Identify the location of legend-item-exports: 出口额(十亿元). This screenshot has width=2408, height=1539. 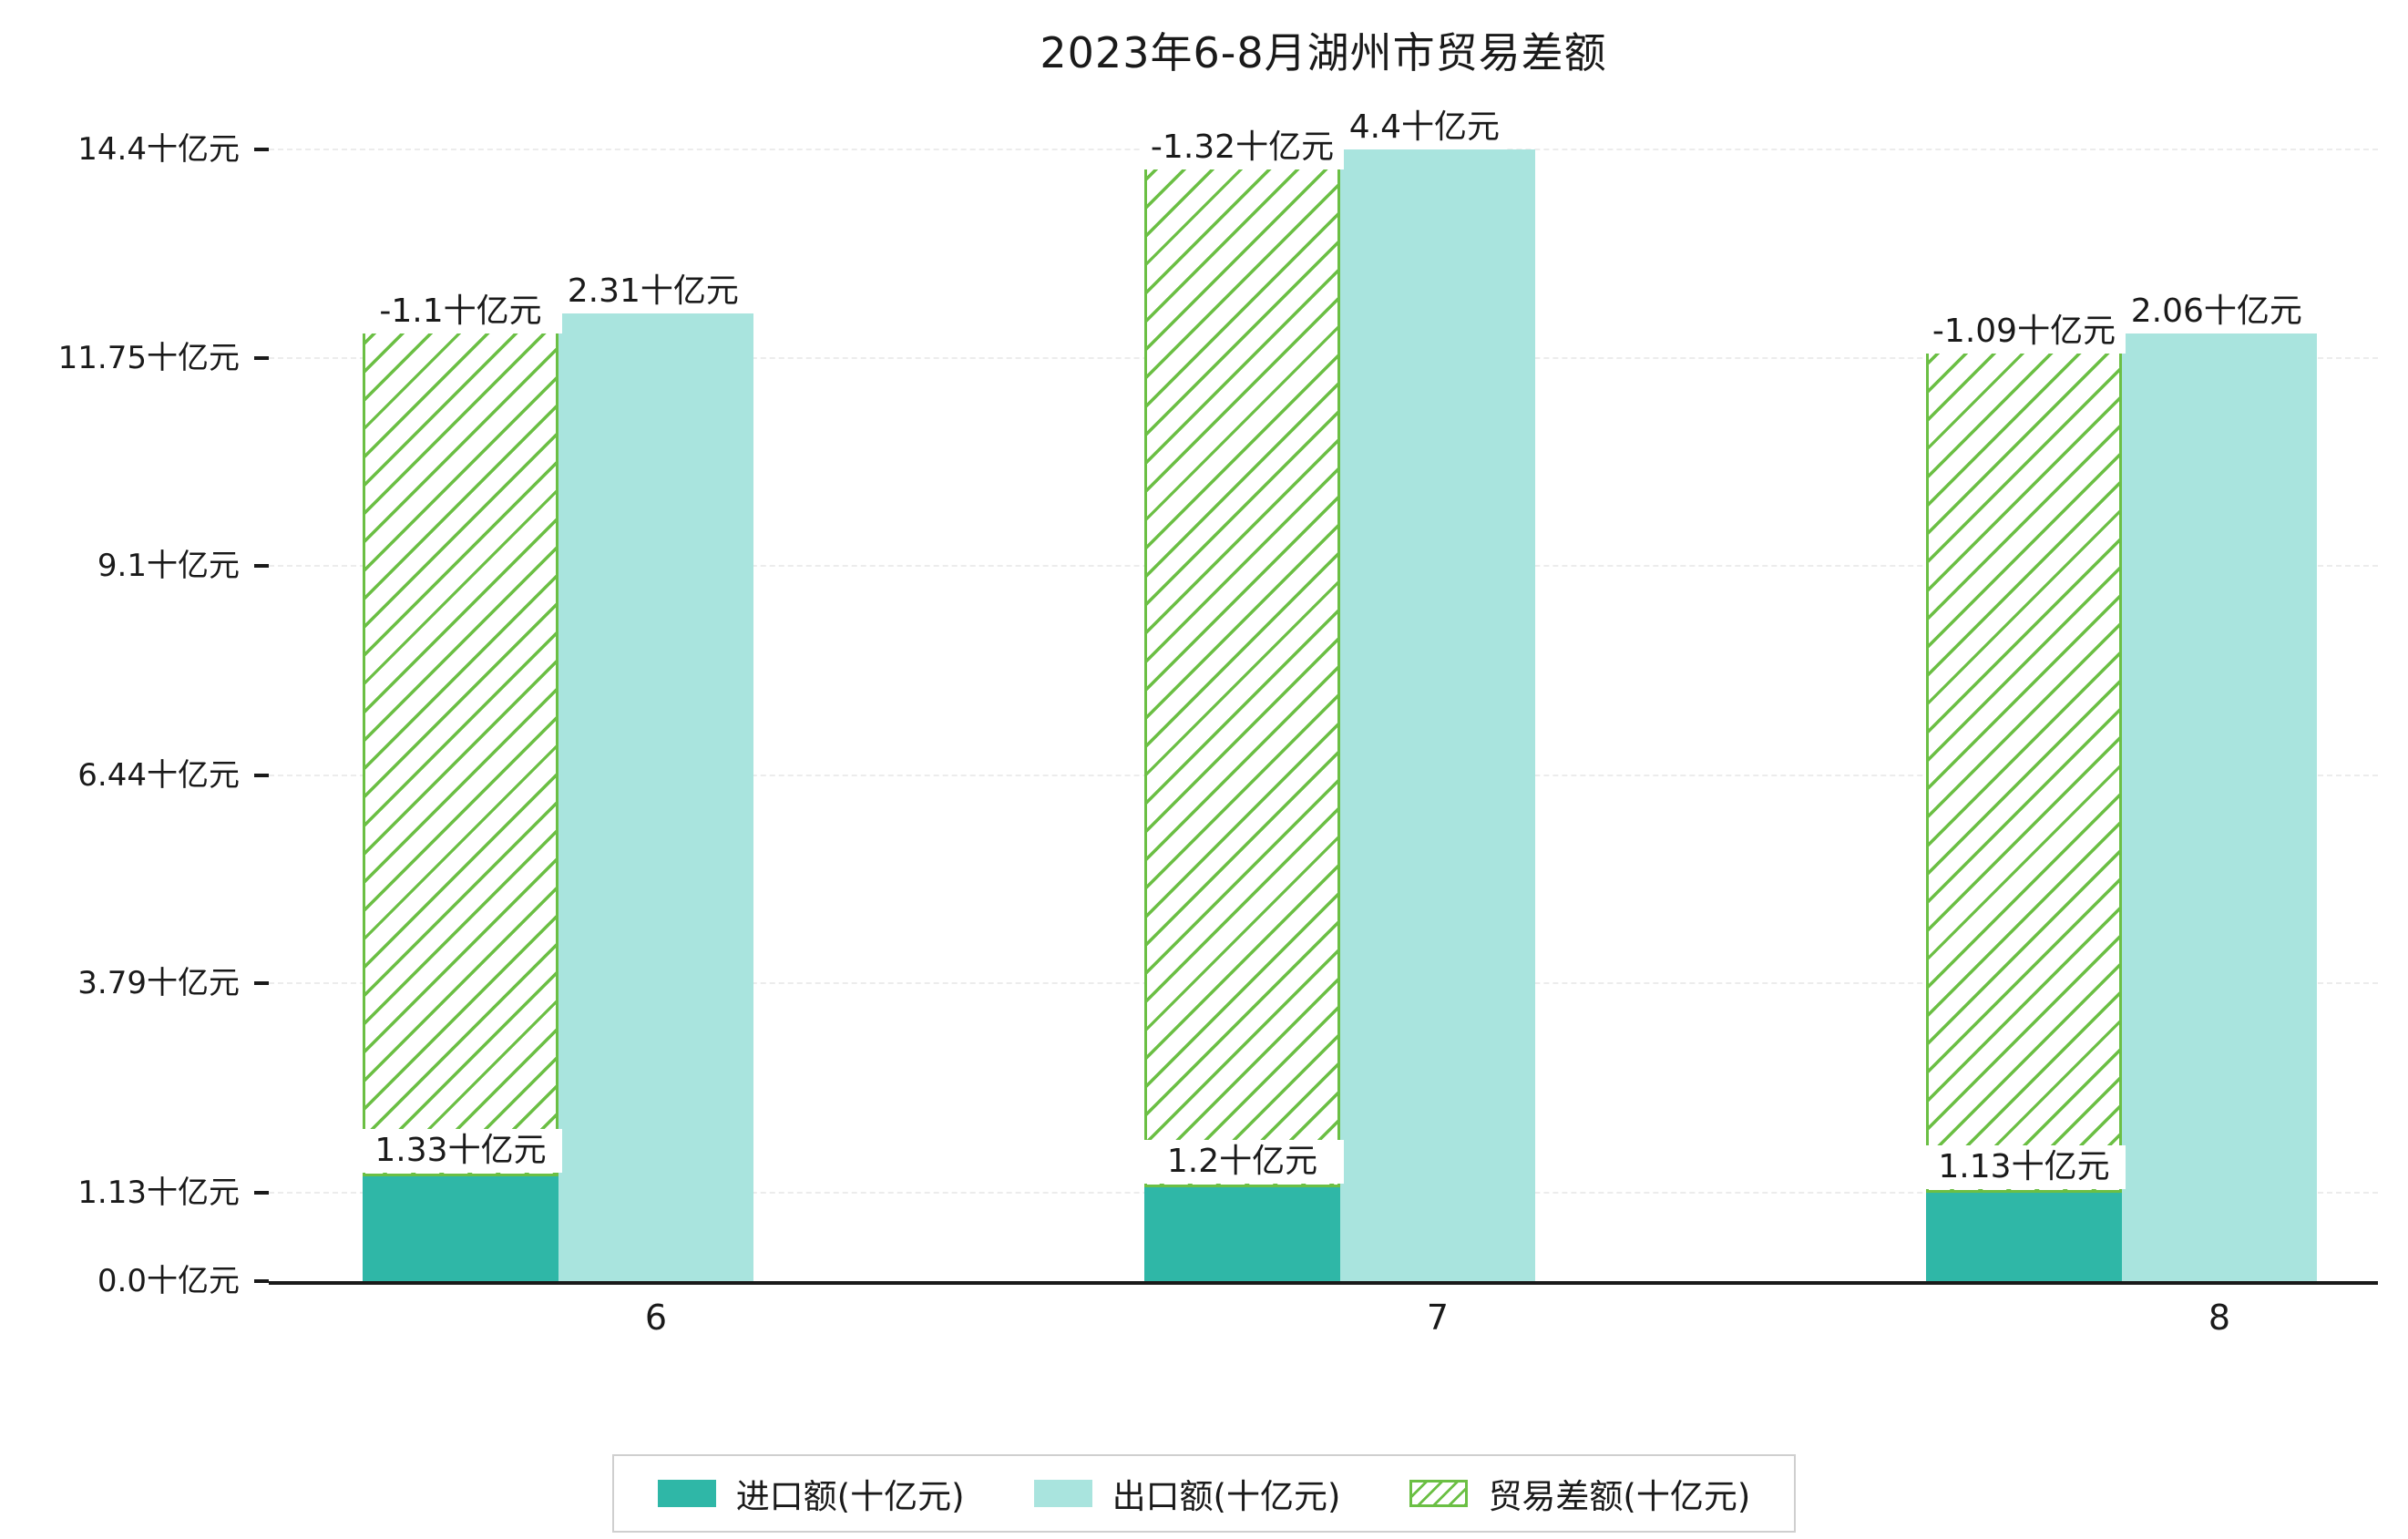
(1187, 1494).